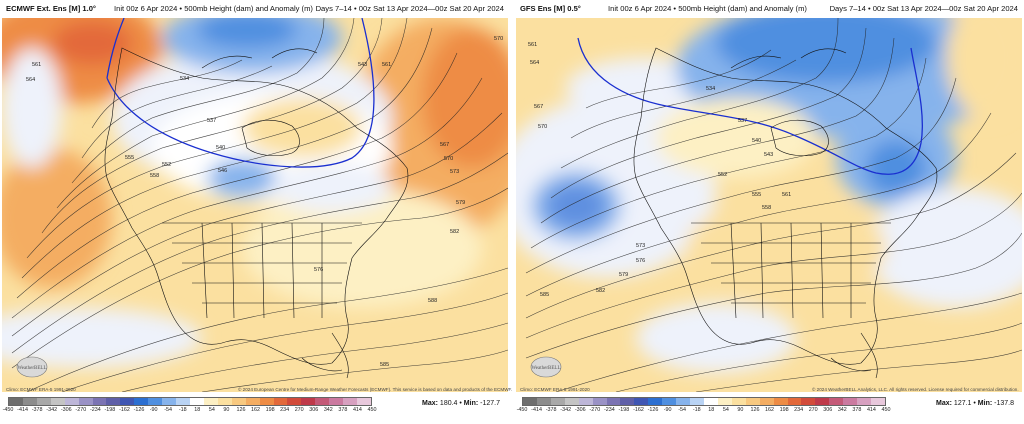  I want to click on colorbar-tick-label: 54, so click(725, 410).